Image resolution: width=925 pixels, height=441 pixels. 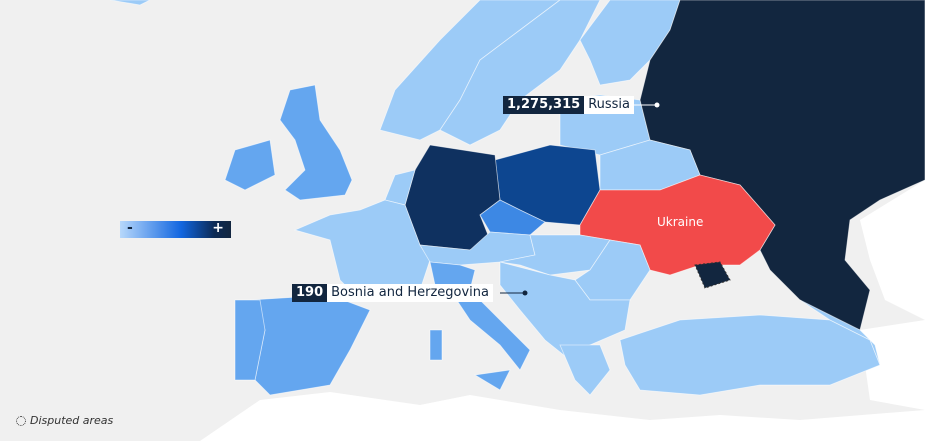 I want to click on dotted-circle-icon, so click(x=21, y=420).